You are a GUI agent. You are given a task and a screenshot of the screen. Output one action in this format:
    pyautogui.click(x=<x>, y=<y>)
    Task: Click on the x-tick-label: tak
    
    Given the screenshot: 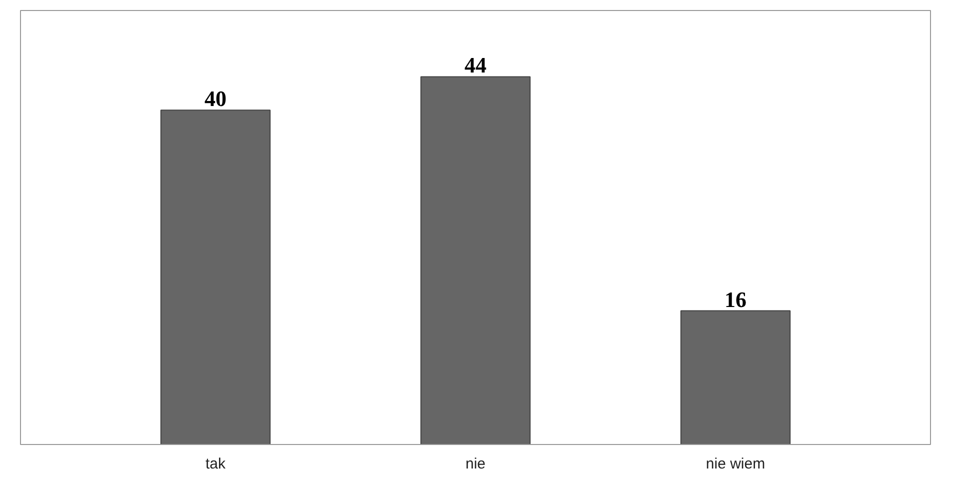 What is the action you would take?
    pyautogui.click(x=215, y=464)
    